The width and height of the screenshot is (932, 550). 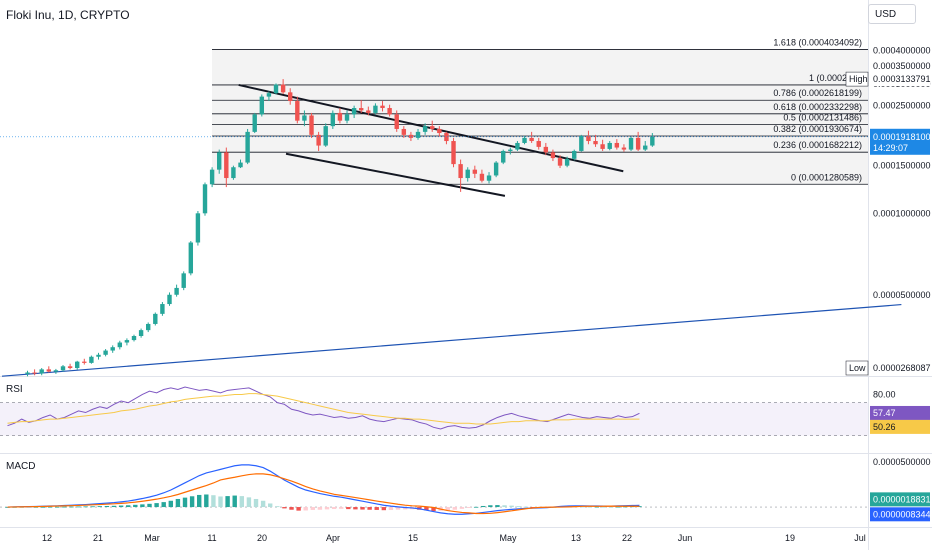 What do you see at coordinates (902, 137) in the screenshot?
I see `current-price-tag: 0.0001918100` at bounding box center [902, 137].